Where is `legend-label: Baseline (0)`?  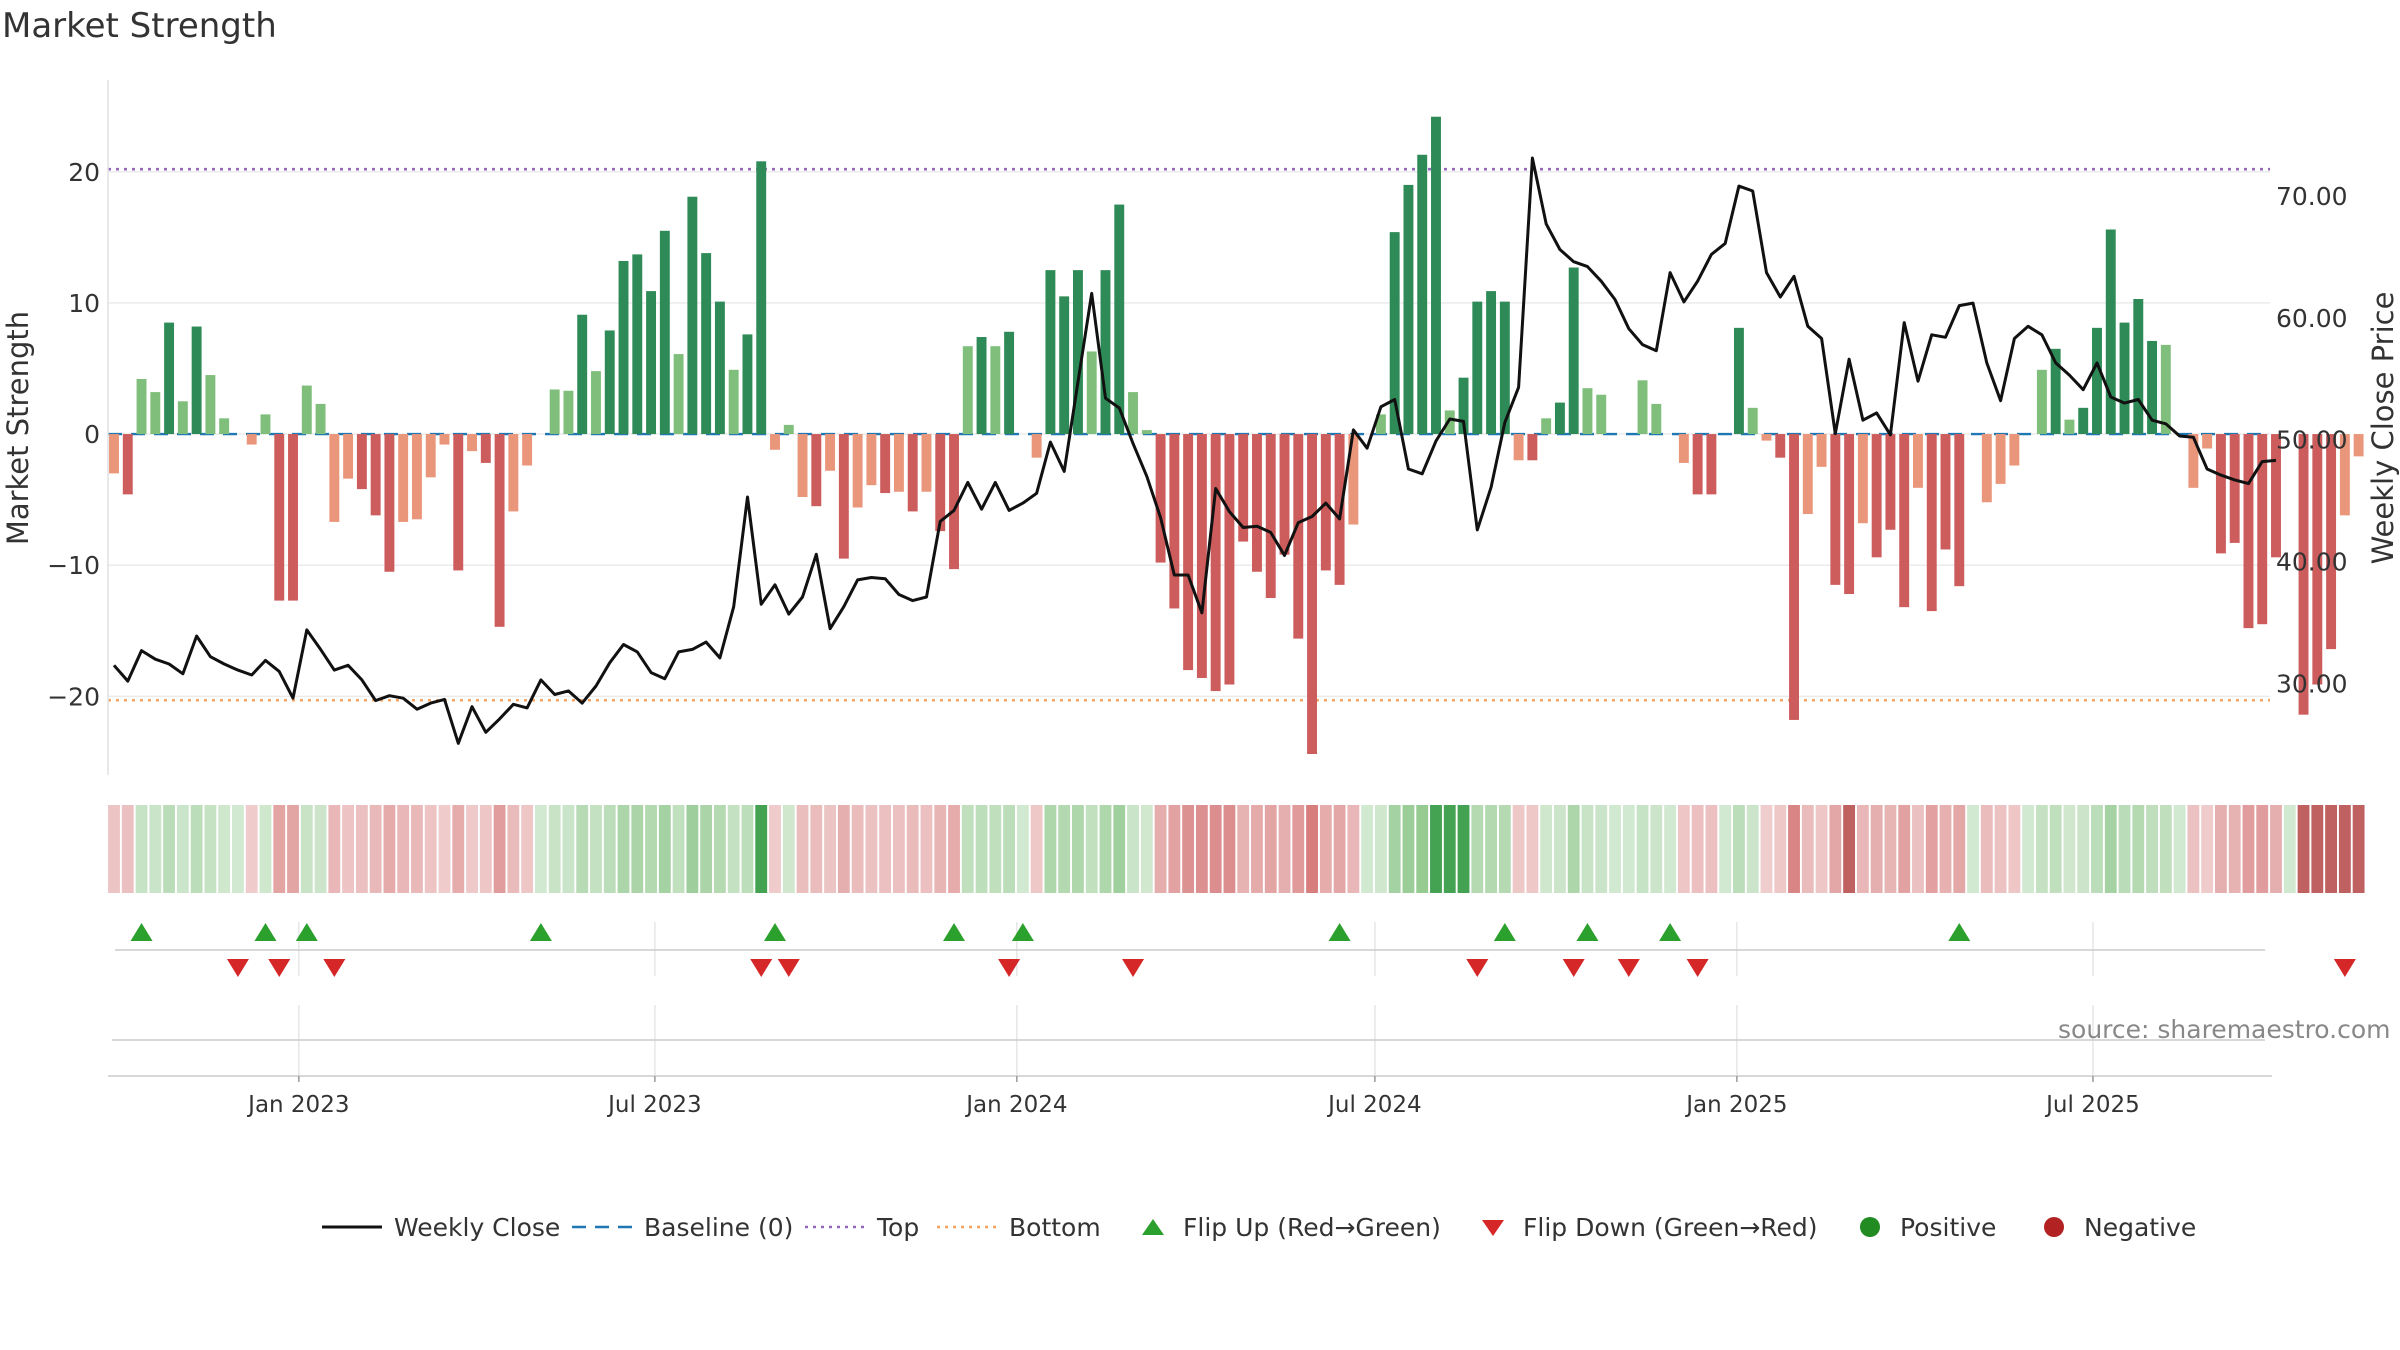 legend-label: Baseline (0) is located at coordinates (719, 1227).